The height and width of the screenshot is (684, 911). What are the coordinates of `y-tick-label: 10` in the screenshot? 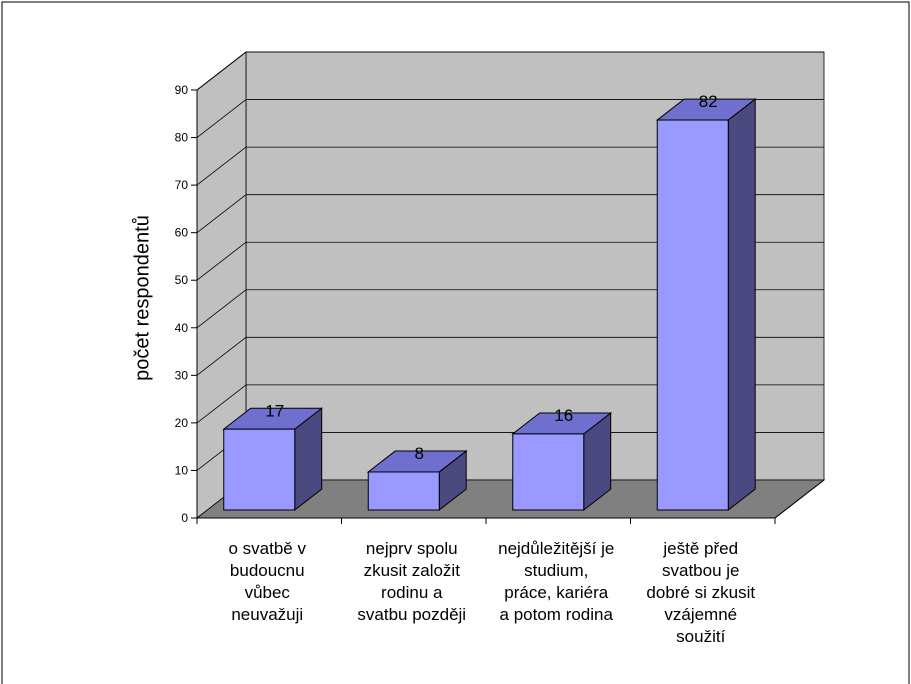 It's located at (182, 470).